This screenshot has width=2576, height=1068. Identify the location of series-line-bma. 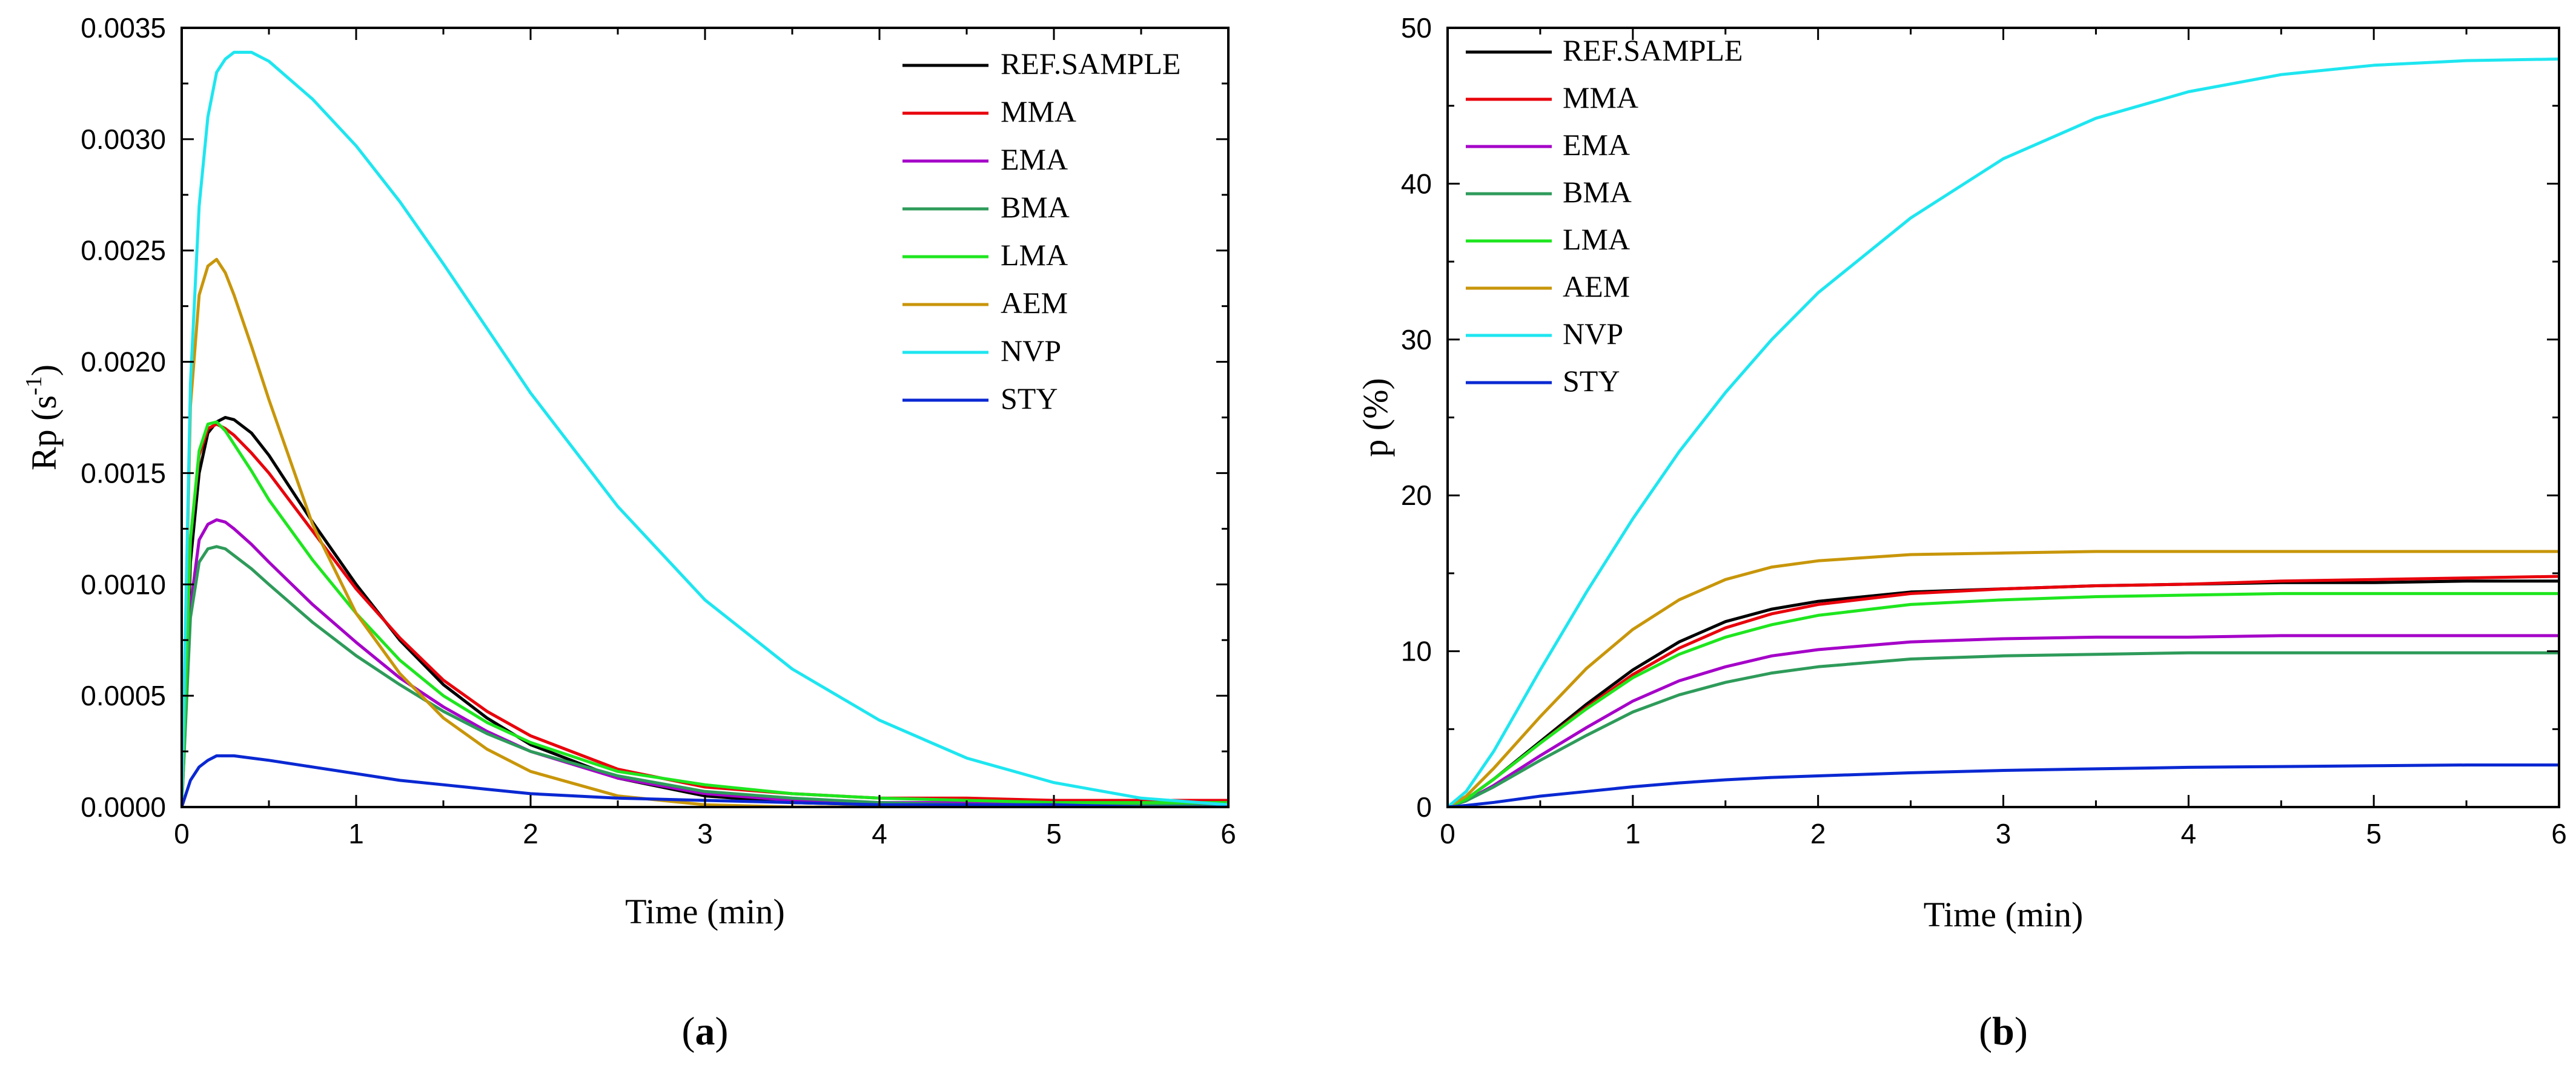
(2003, 729).